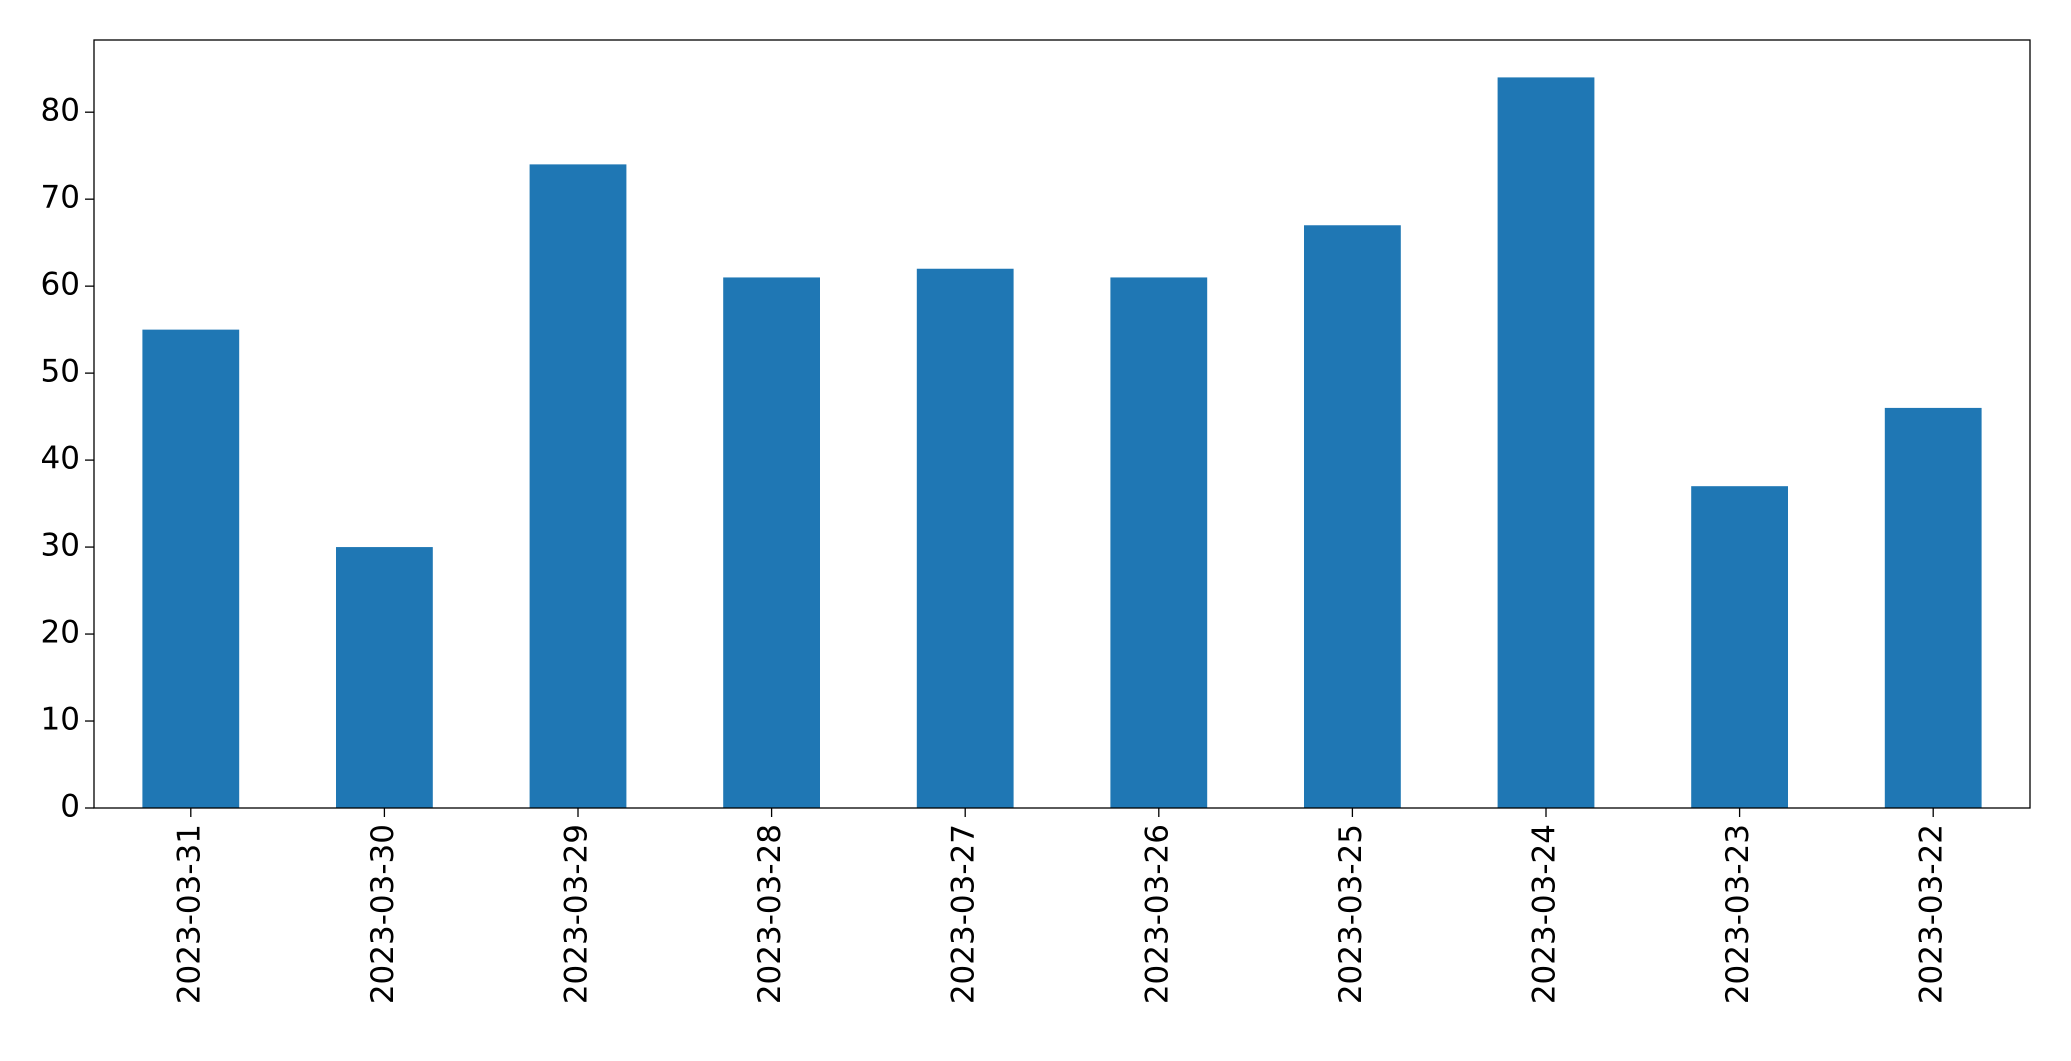 Image resolution: width=2071 pixels, height=1061 pixels. Describe the element at coordinates (383, 914) in the screenshot. I see `x-tick-label: 2023-03-30` at that location.